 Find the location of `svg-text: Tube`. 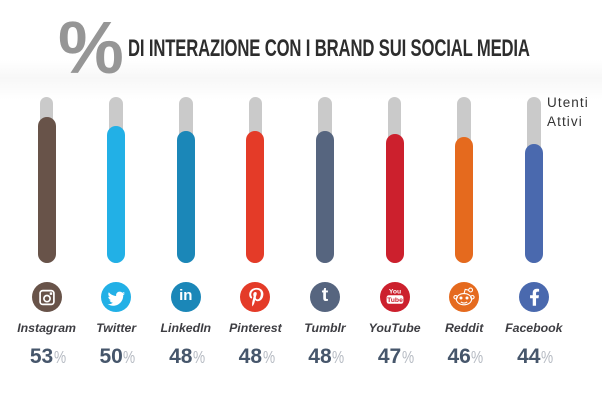

svg-text: Tube is located at coordinates (395, 299).